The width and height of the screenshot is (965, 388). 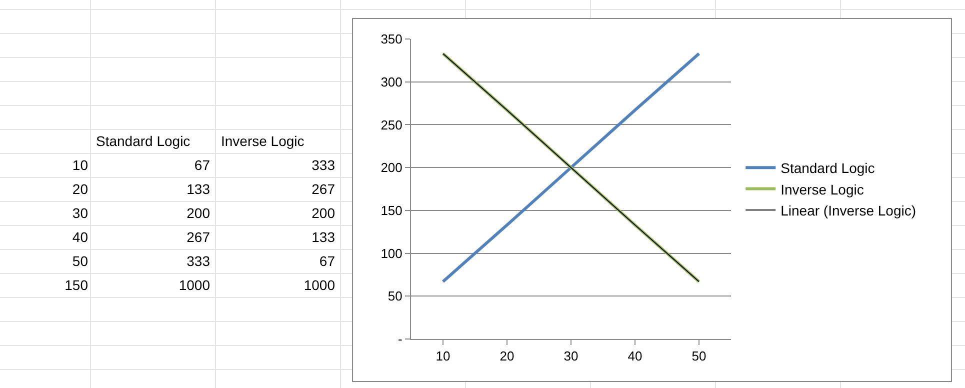 I want to click on x-tick-label: 40, so click(x=635, y=356).